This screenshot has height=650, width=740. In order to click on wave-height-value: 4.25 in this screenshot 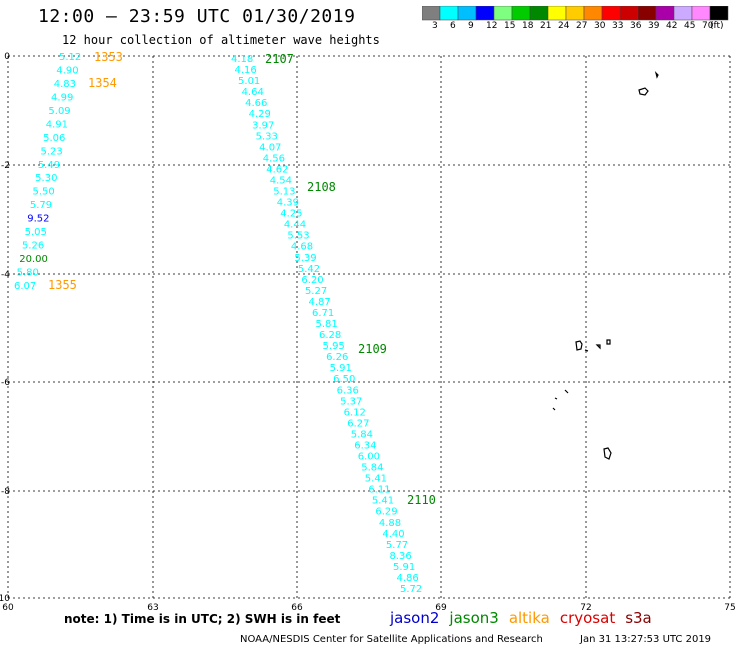, I will do `click(291, 214)`.